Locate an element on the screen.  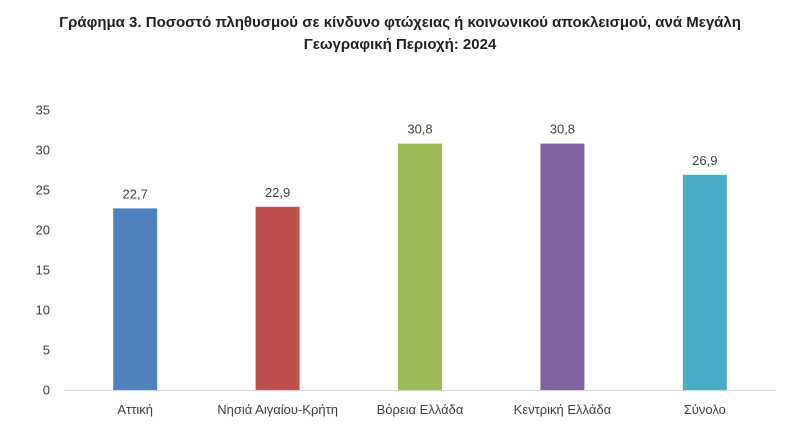
y-tick-label: 30 is located at coordinates (43, 150).